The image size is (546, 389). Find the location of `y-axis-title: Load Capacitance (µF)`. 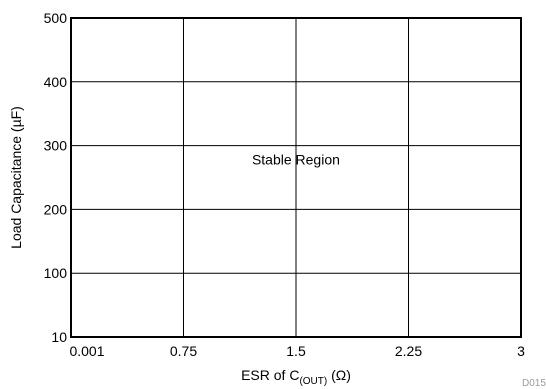

y-axis-title: Load Capacitance (µF) is located at coordinates (16, 177).